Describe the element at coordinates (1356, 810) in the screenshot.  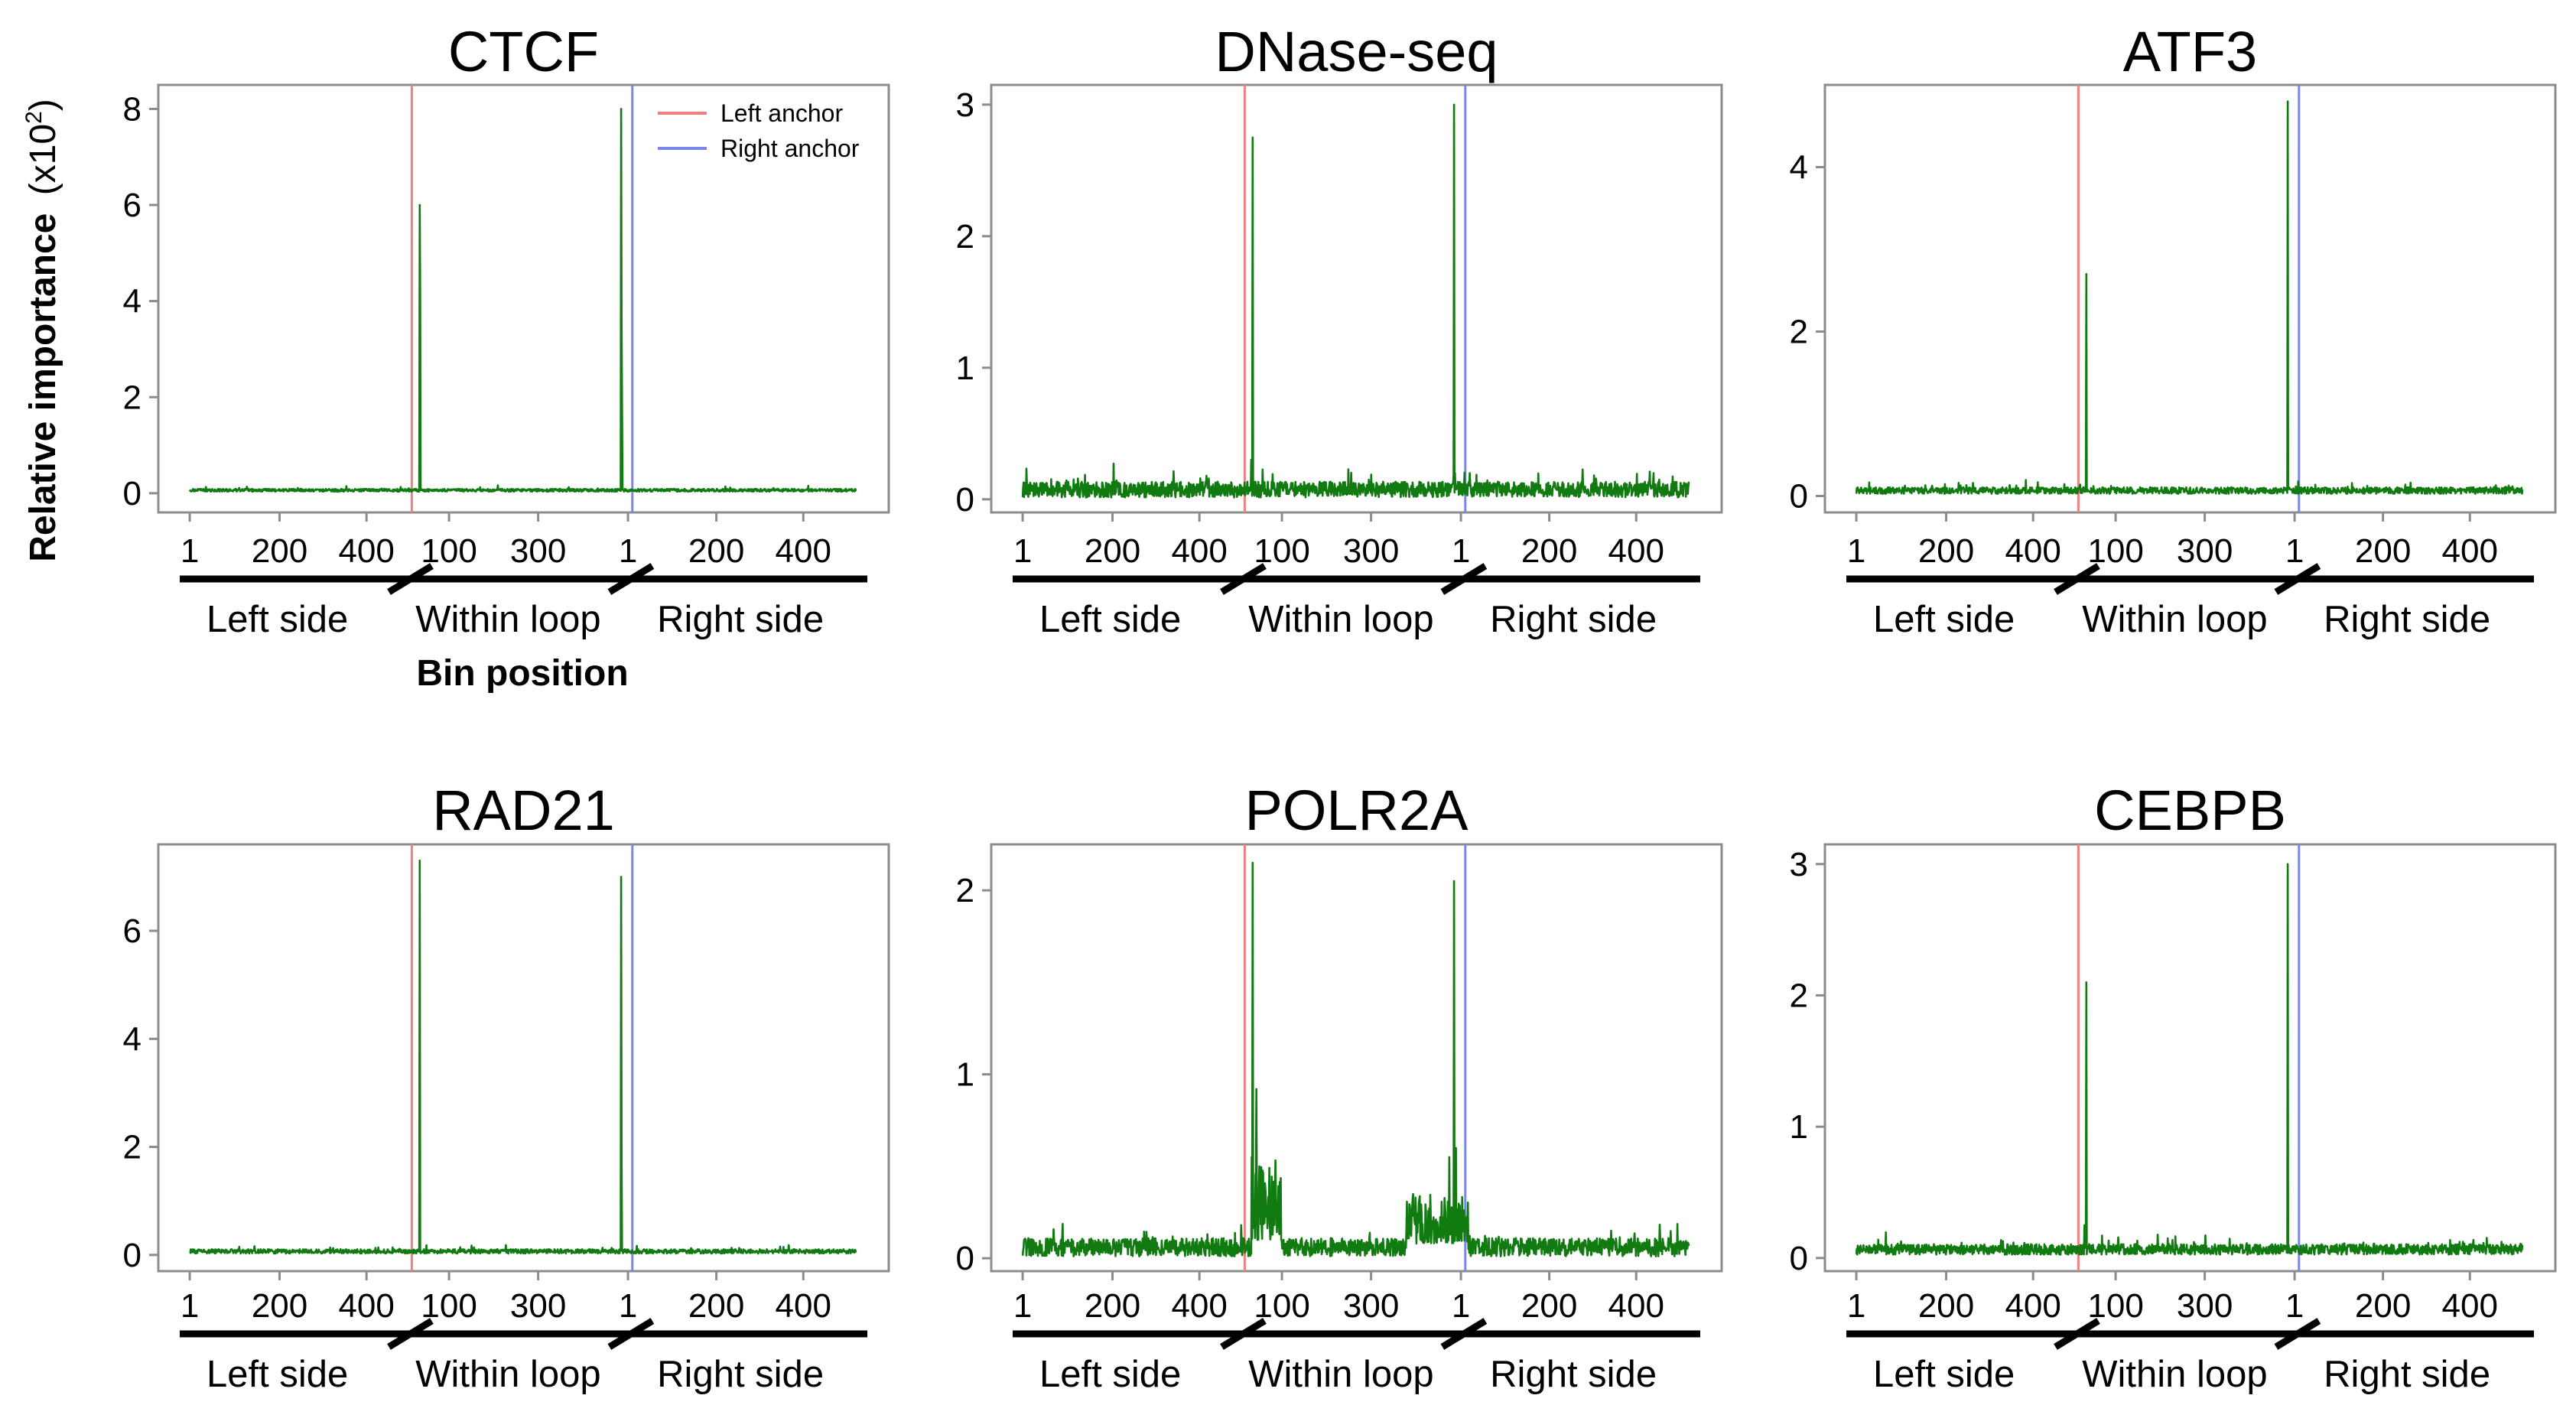
I see `panel-title: POLR2A` at that location.